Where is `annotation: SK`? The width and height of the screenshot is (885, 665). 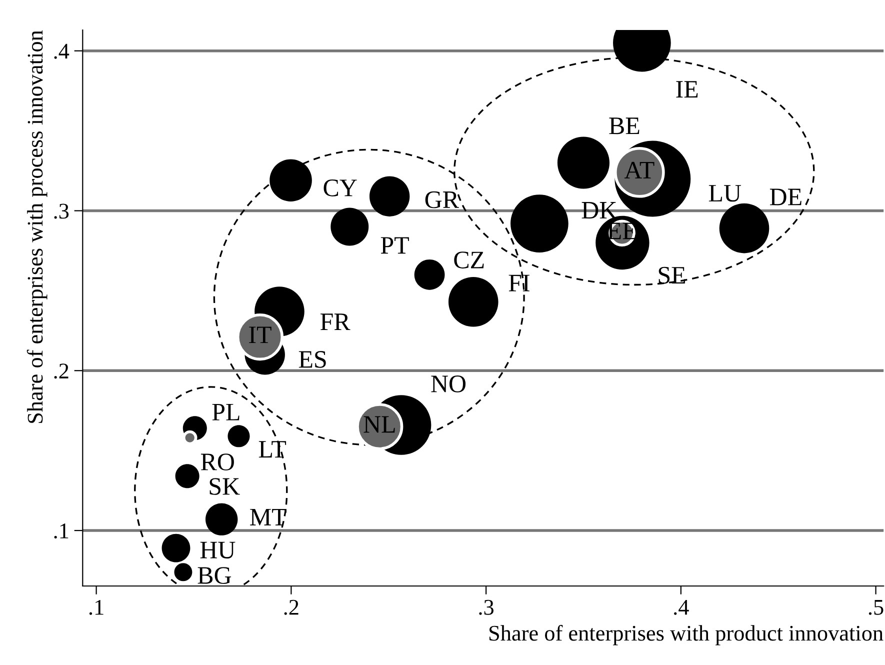 annotation: SK is located at coordinates (225, 486).